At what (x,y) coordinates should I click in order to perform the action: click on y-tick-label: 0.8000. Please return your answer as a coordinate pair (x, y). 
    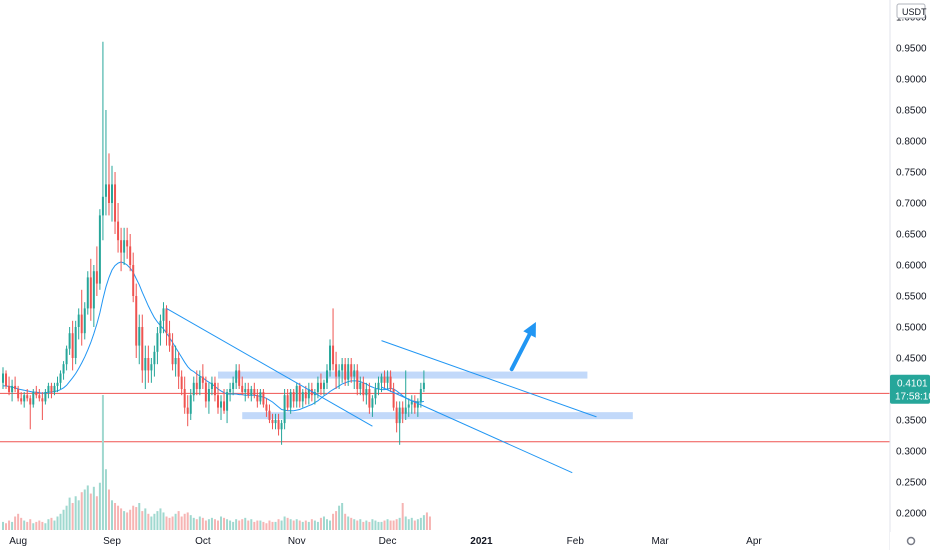
    Looking at the image, I should click on (911, 142).